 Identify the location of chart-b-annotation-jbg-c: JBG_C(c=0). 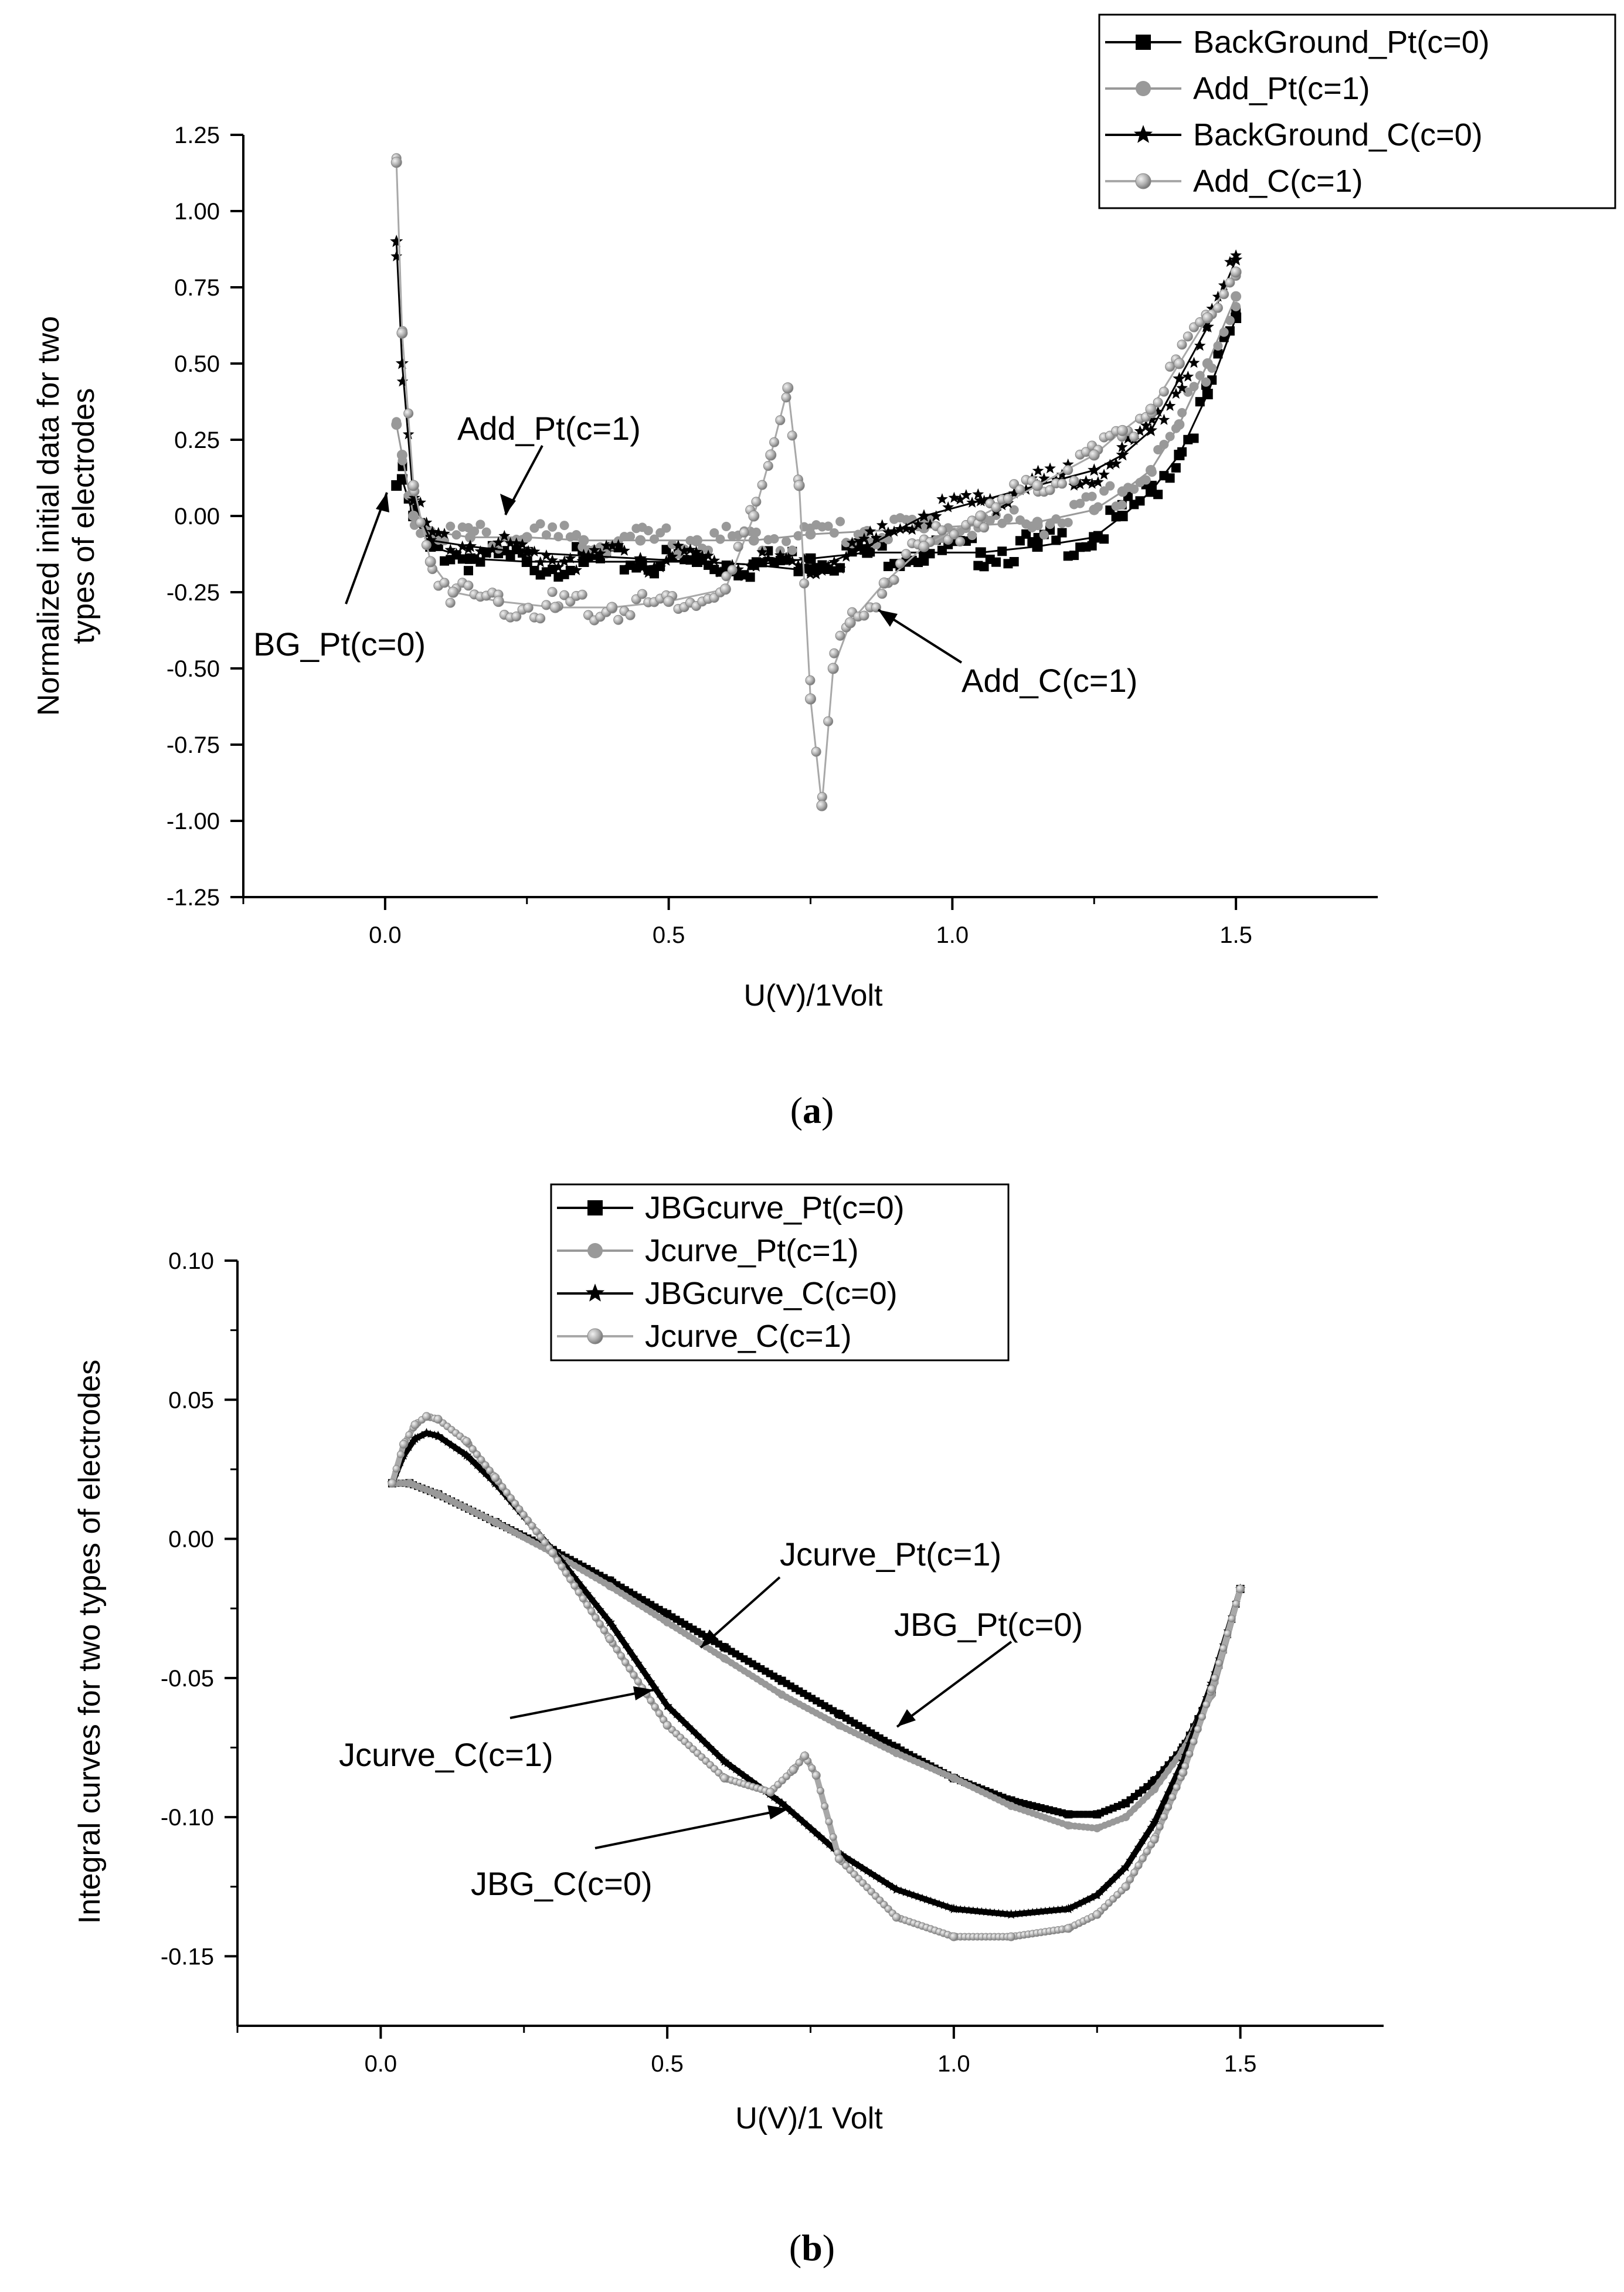
(630, 1854).